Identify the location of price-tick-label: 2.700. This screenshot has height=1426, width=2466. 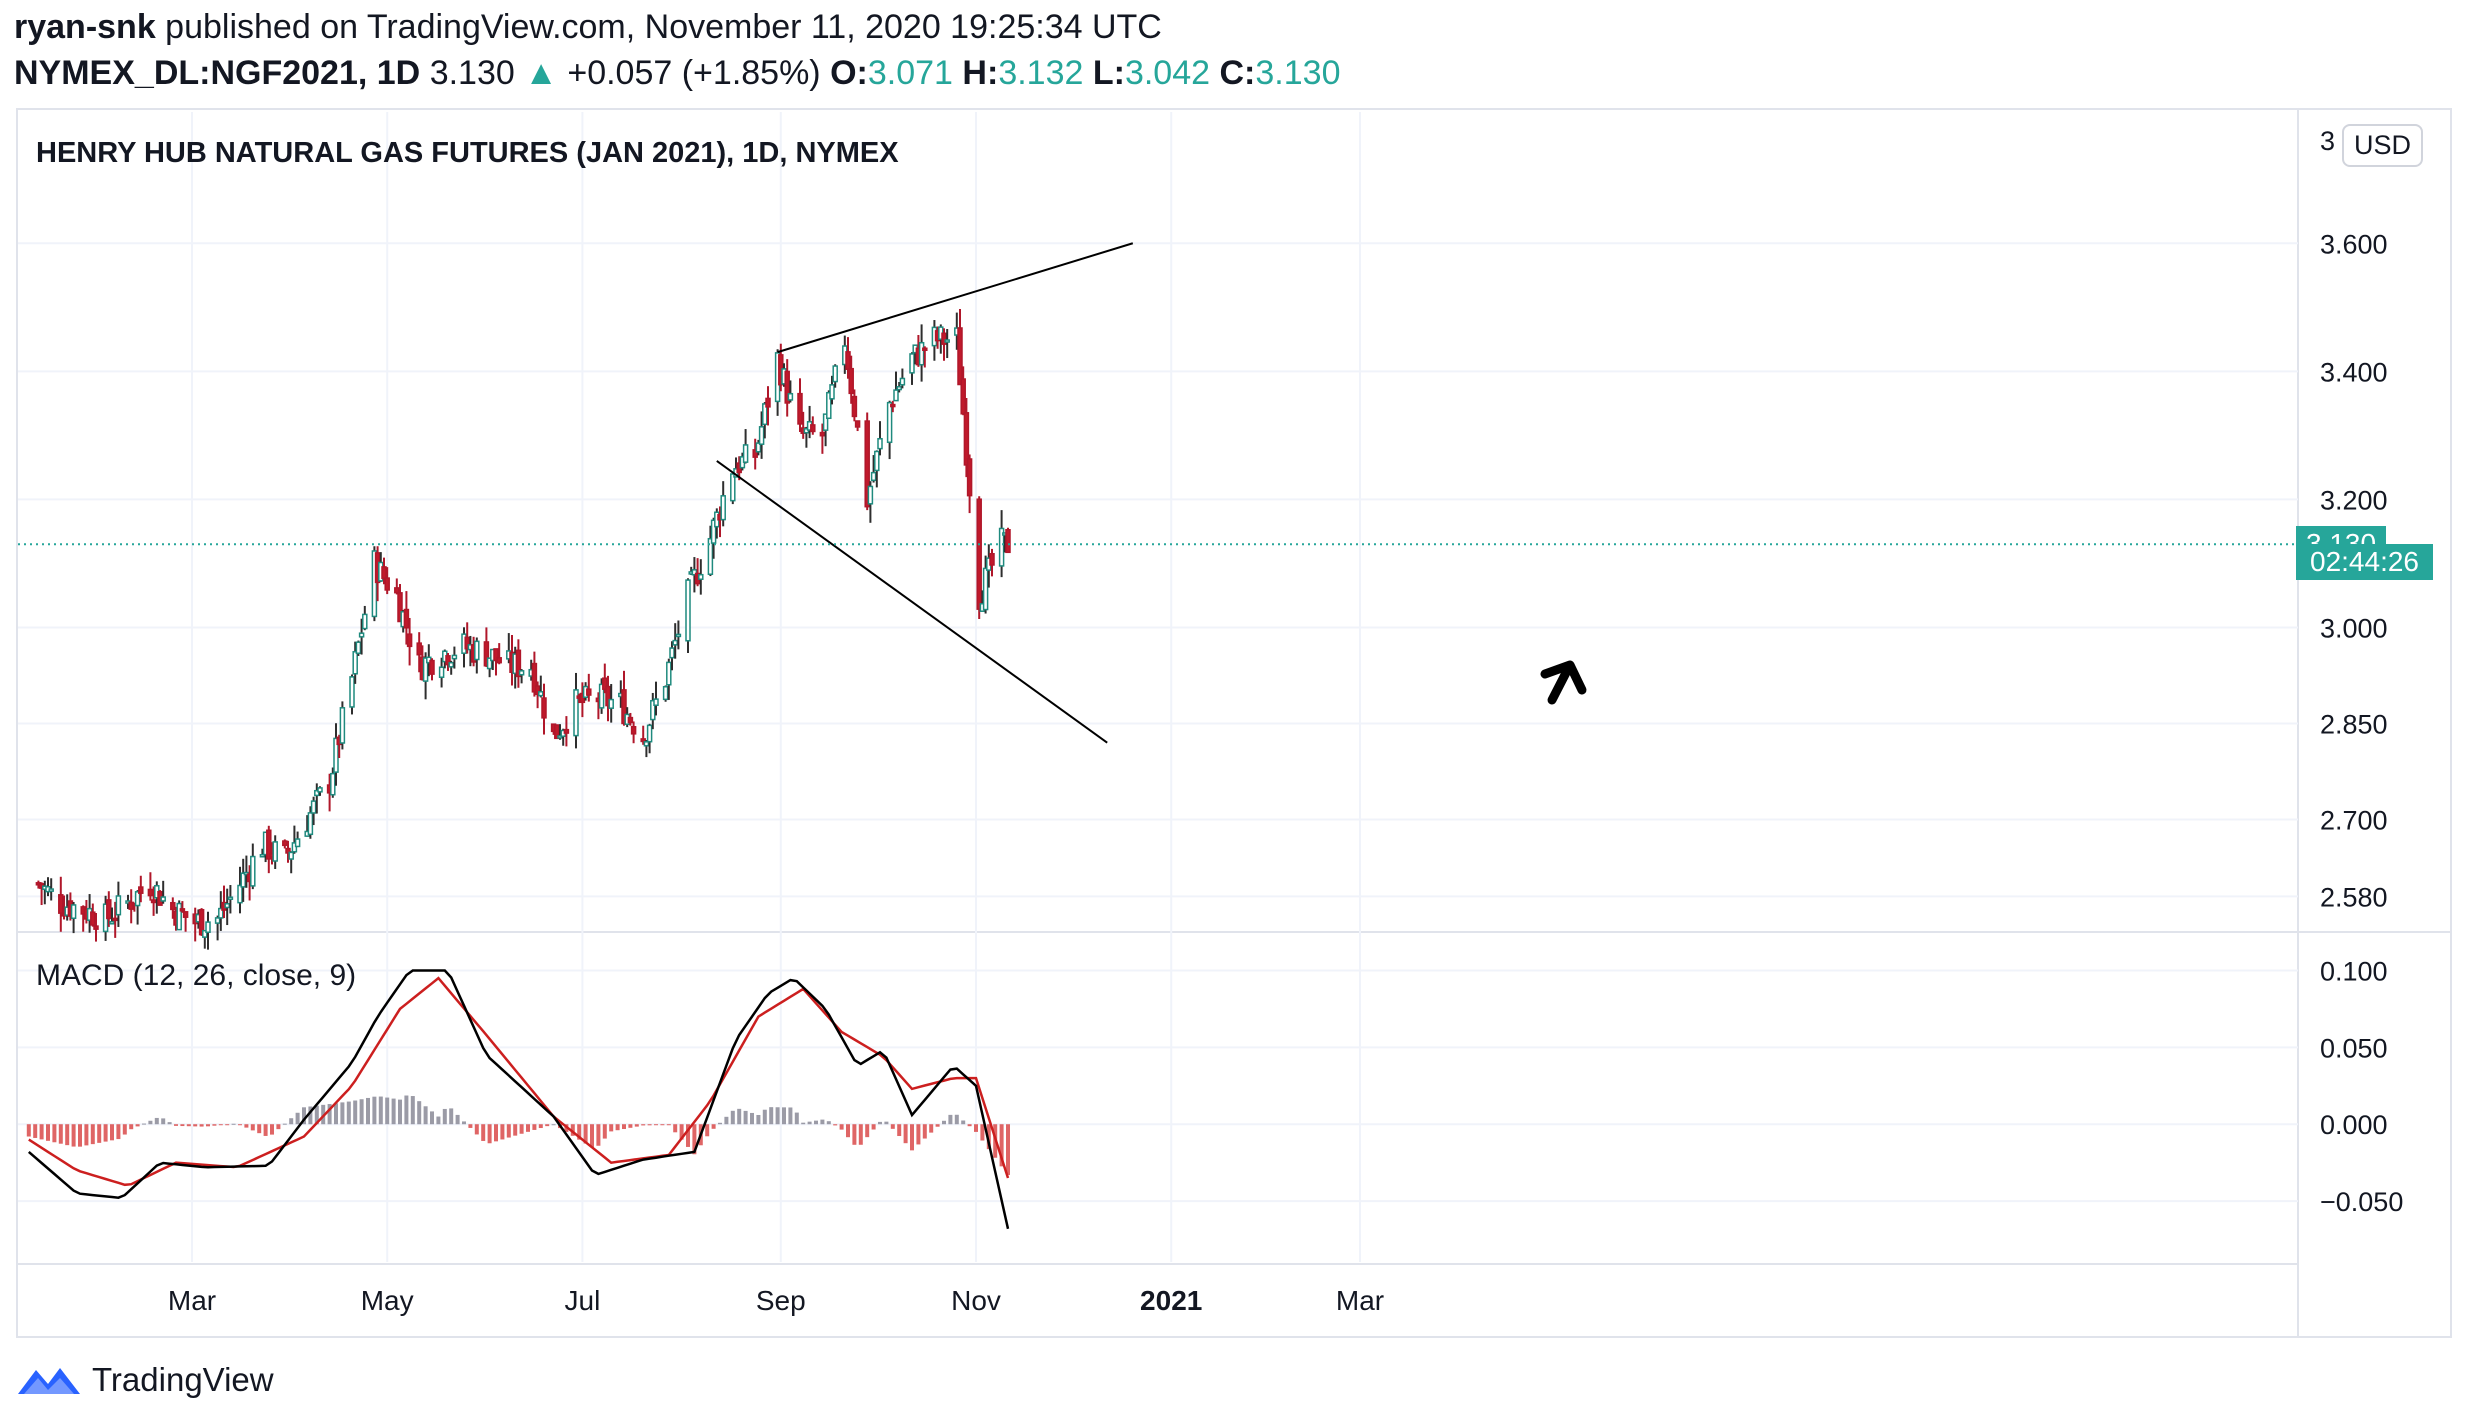
(2354, 821).